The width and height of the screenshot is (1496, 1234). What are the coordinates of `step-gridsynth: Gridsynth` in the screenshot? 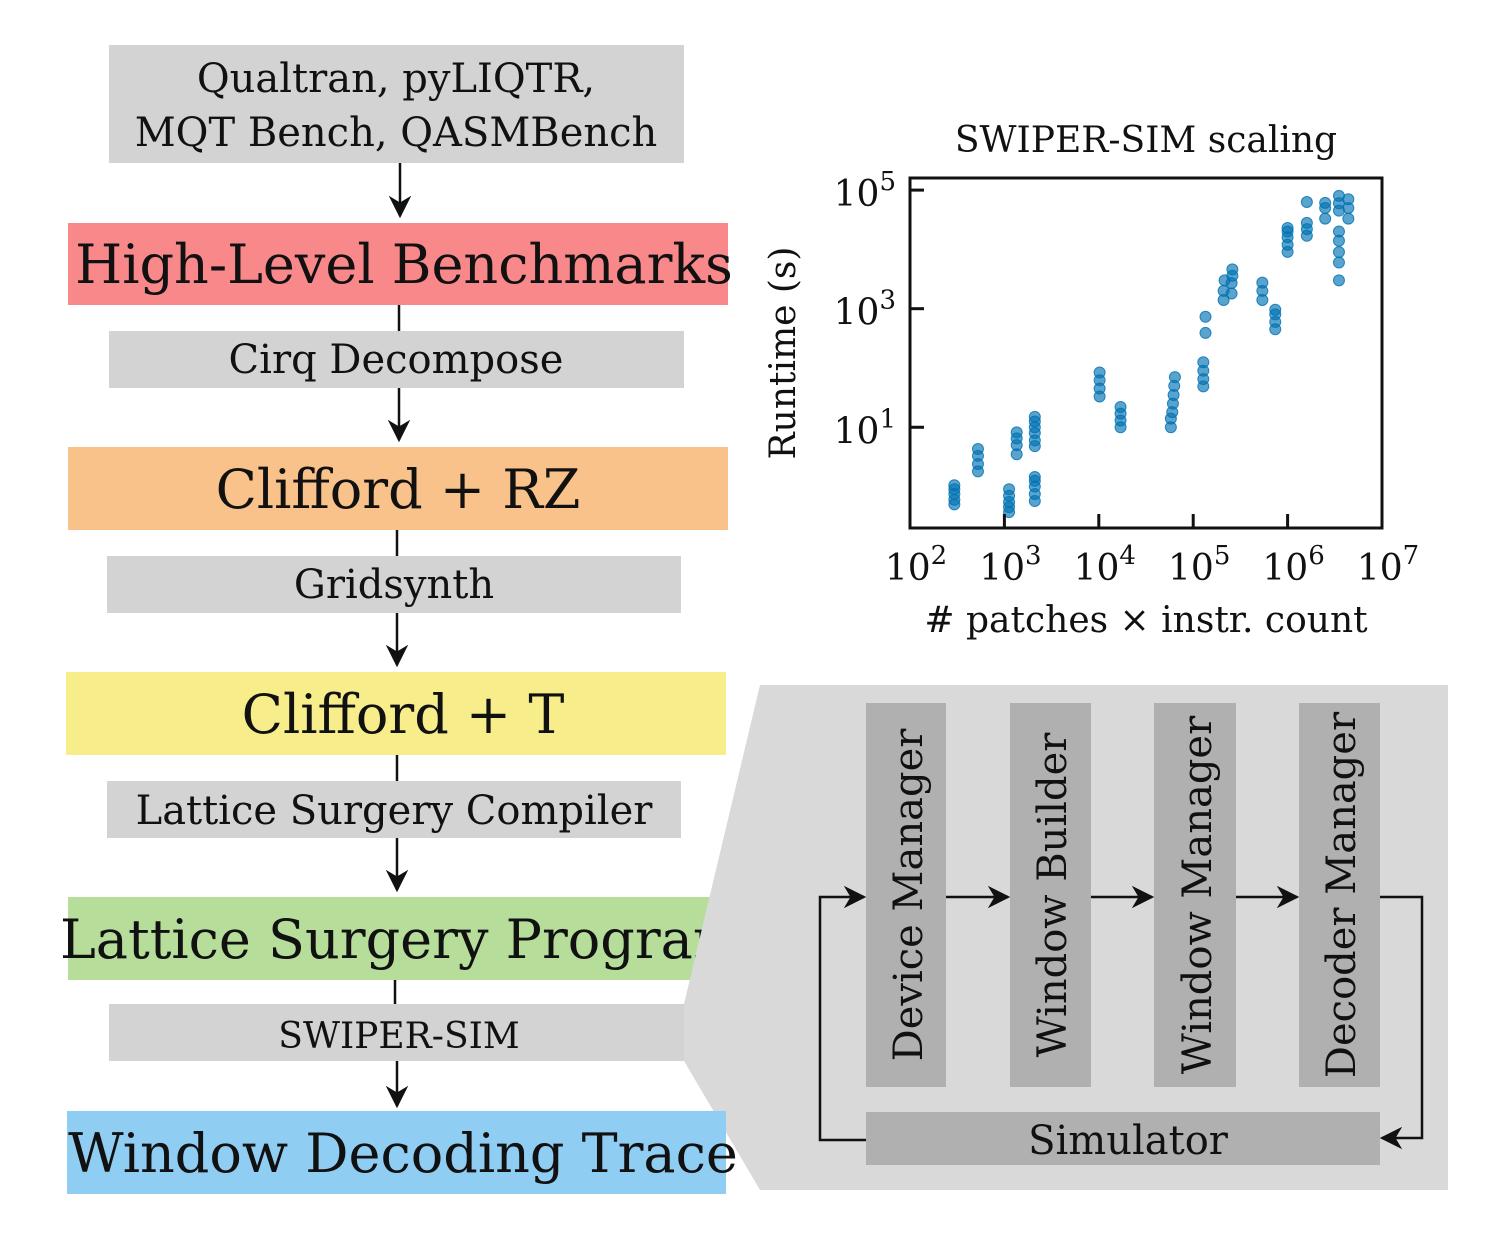 It's located at (394, 585).